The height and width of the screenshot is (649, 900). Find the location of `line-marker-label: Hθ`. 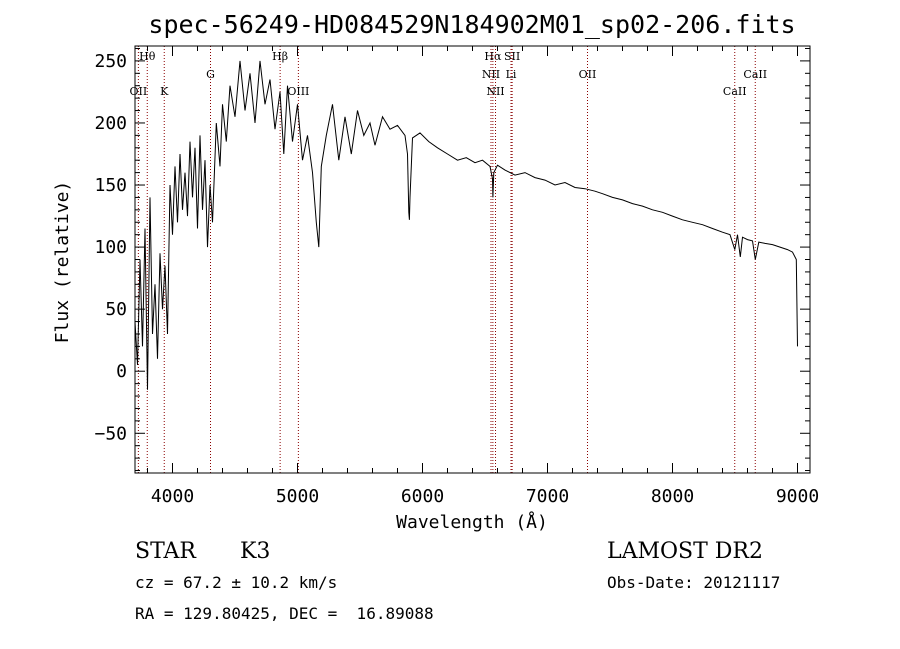

line-marker-label: Hθ is located at coordinates (147, 56).